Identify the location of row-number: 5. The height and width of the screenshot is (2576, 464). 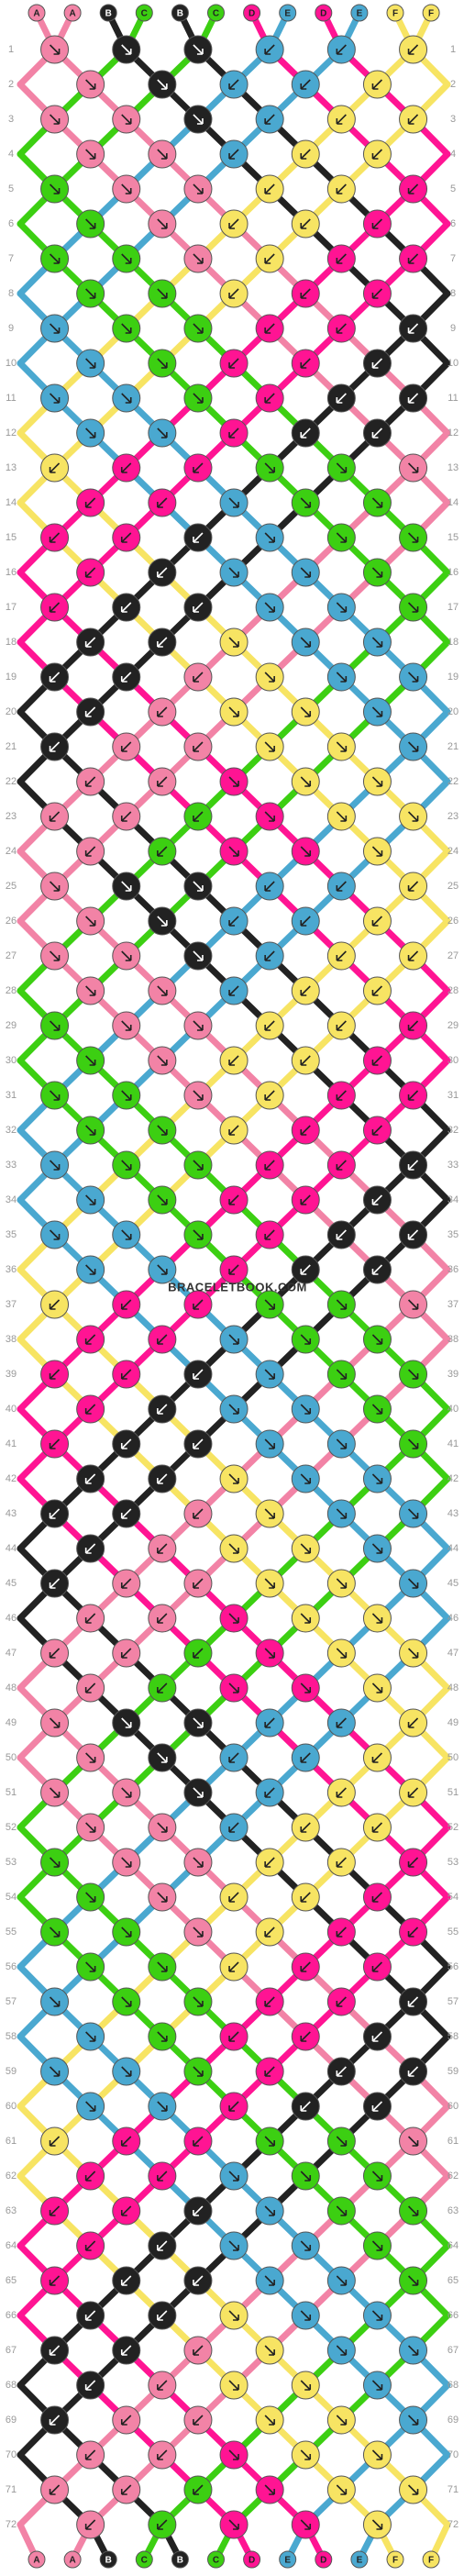
(453, 188).